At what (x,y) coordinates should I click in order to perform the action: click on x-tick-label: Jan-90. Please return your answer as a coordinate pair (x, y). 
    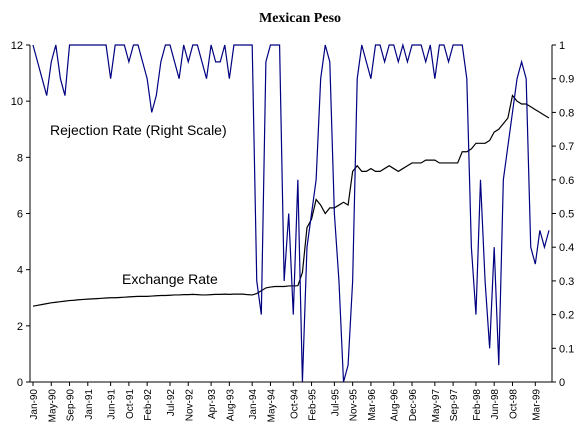
    Looking at the image, I should click on (34, 404).